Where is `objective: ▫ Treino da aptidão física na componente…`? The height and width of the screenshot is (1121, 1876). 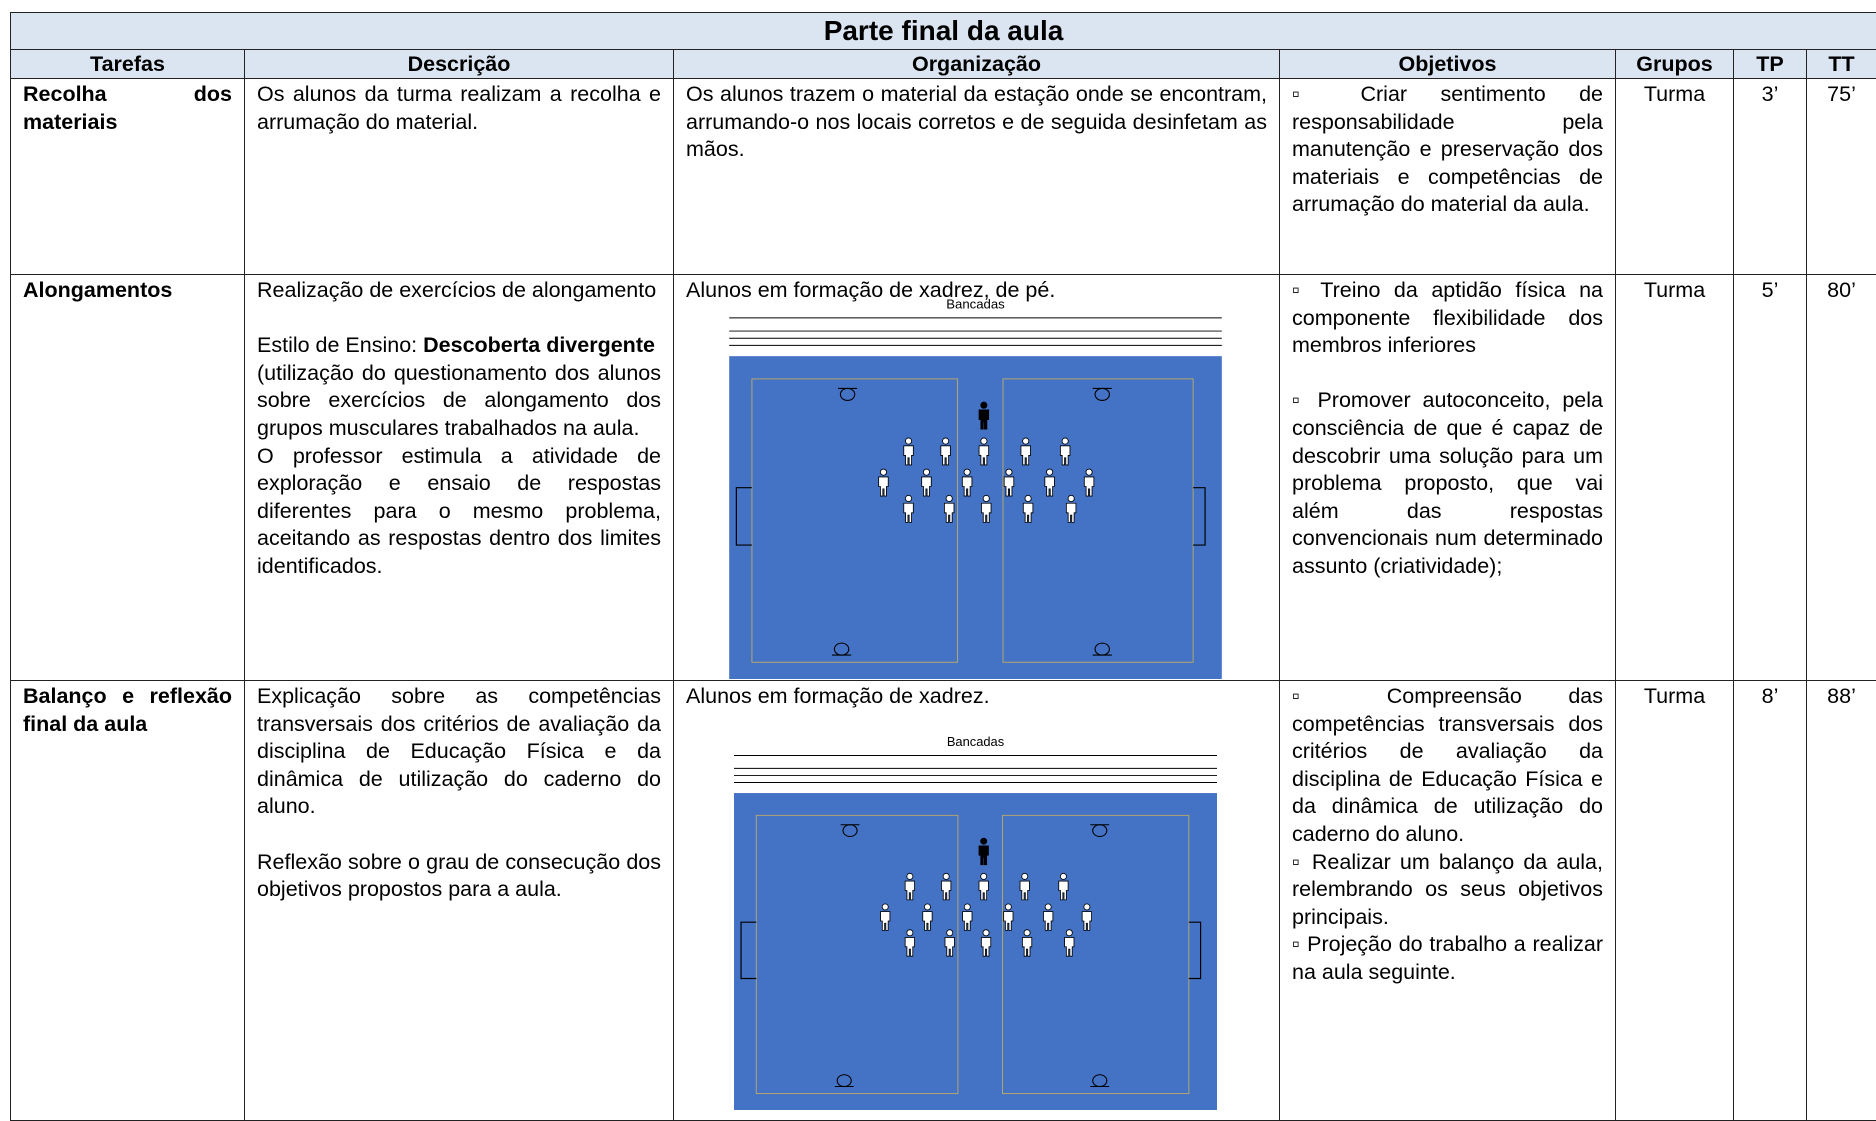
objective: ▫ Treino da aptidão física na componente… is located at coordinates (1447, 318).